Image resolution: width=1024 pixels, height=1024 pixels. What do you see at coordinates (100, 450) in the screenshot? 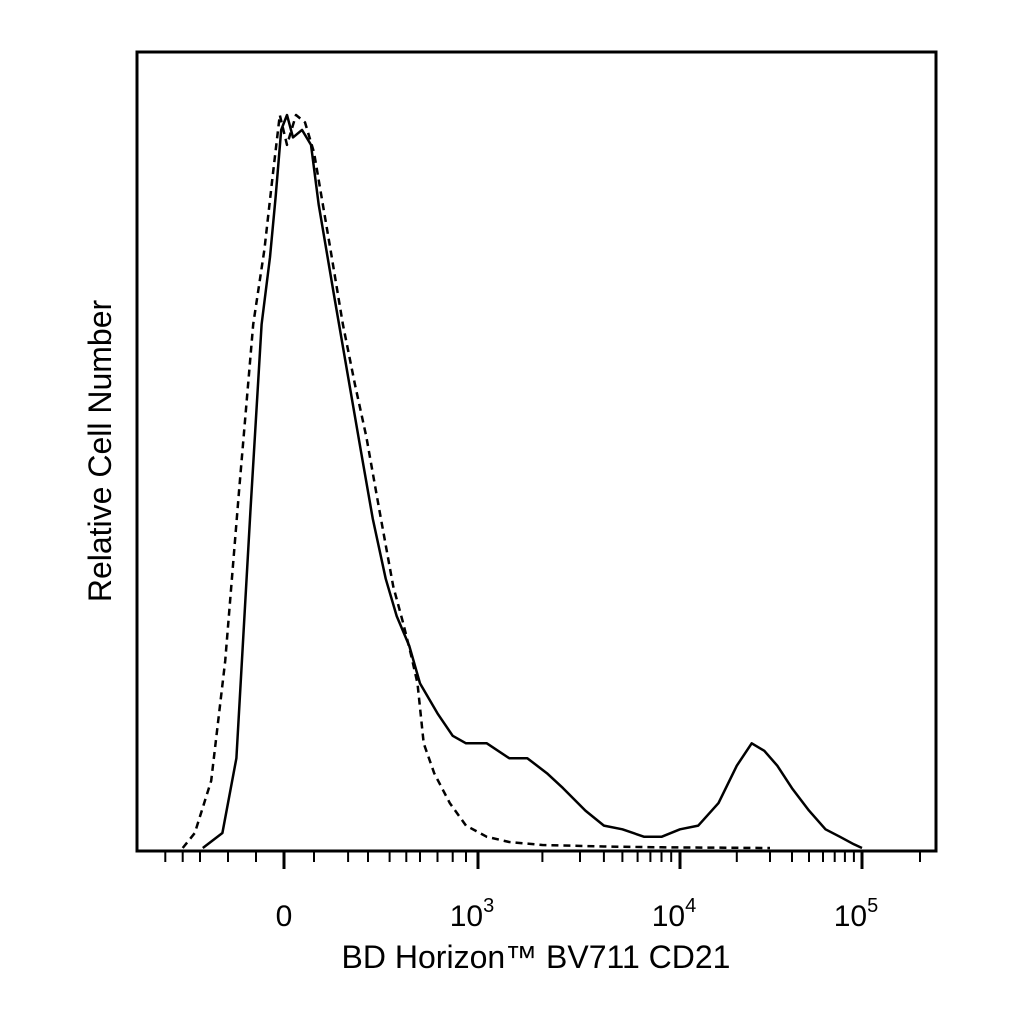
I see `y-axis-title: Relative Cell Number` at bounding box center [100, 450].